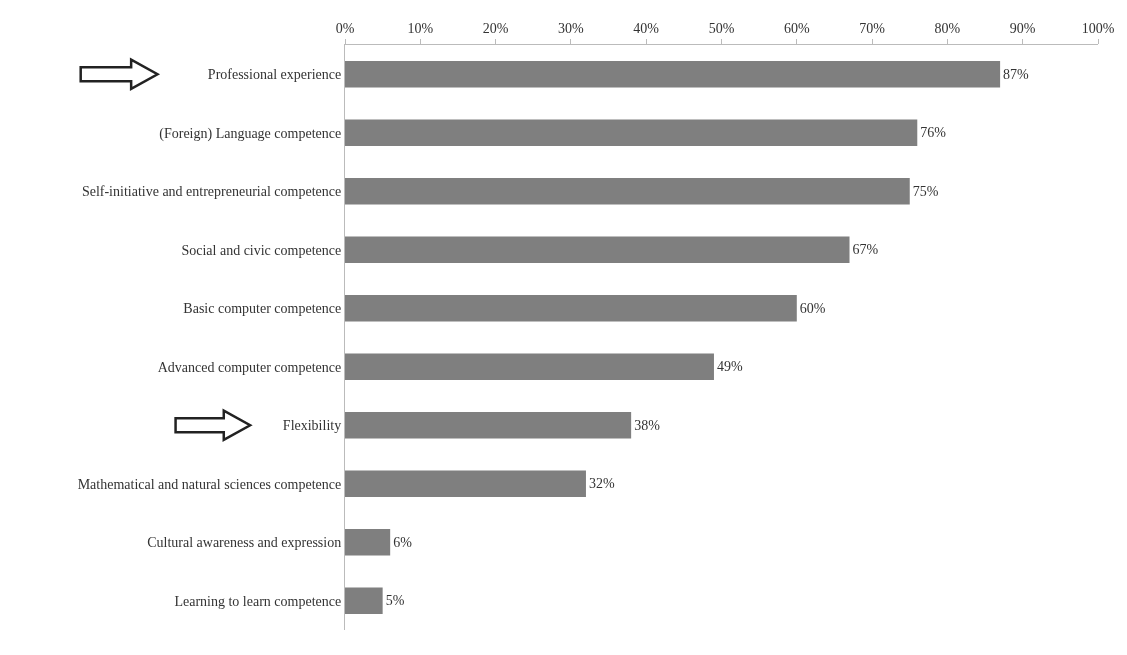 This screenshot has height=655, width=1127. What do you see at coordinates (495, 29) in the screenshot?
I see `x-tick-label: 20%` at bounding box center [495, 29].